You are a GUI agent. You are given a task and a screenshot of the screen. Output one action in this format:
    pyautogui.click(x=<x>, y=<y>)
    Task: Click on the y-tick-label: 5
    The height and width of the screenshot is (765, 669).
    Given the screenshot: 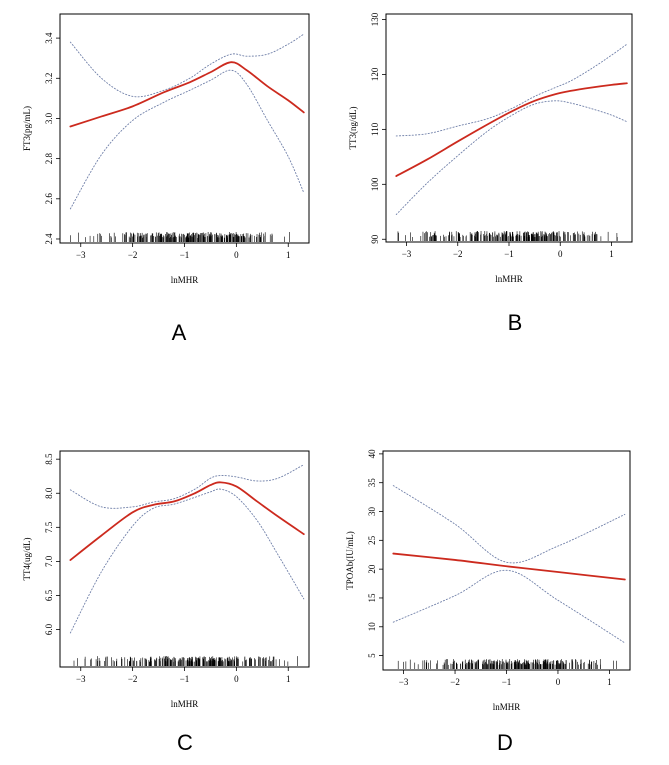 What is the action you would take?
    pyautogui.click(x=372, y=655)
    